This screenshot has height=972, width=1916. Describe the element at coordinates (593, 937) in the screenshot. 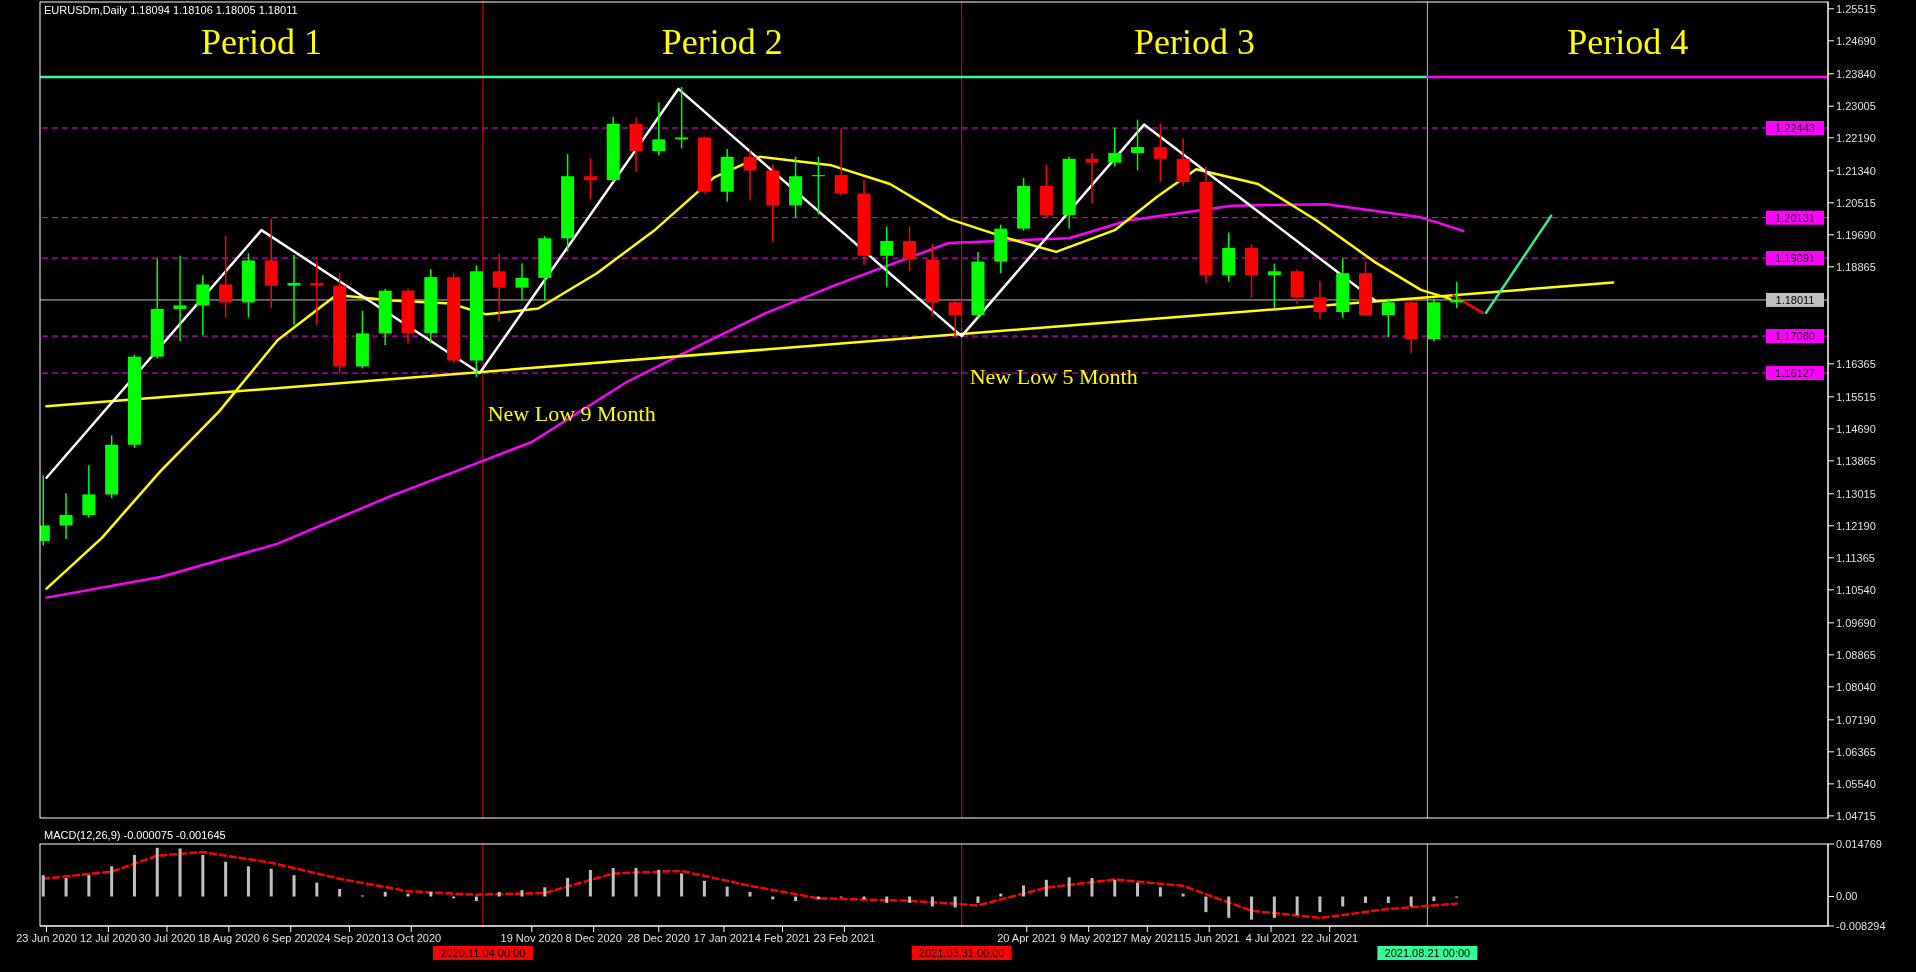

I see `x-tick-label: 8 Dec 2020` at that location.